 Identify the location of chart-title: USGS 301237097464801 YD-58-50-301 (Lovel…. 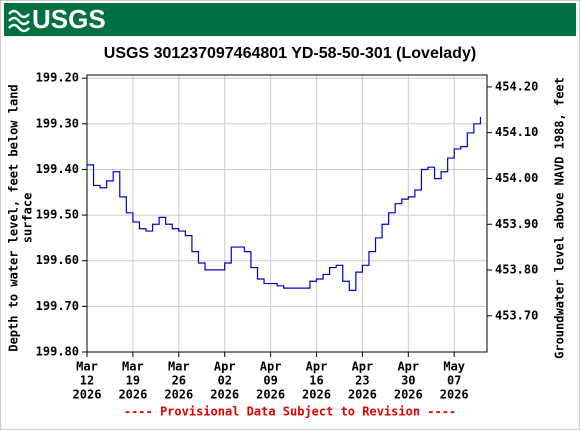
(290, 53).